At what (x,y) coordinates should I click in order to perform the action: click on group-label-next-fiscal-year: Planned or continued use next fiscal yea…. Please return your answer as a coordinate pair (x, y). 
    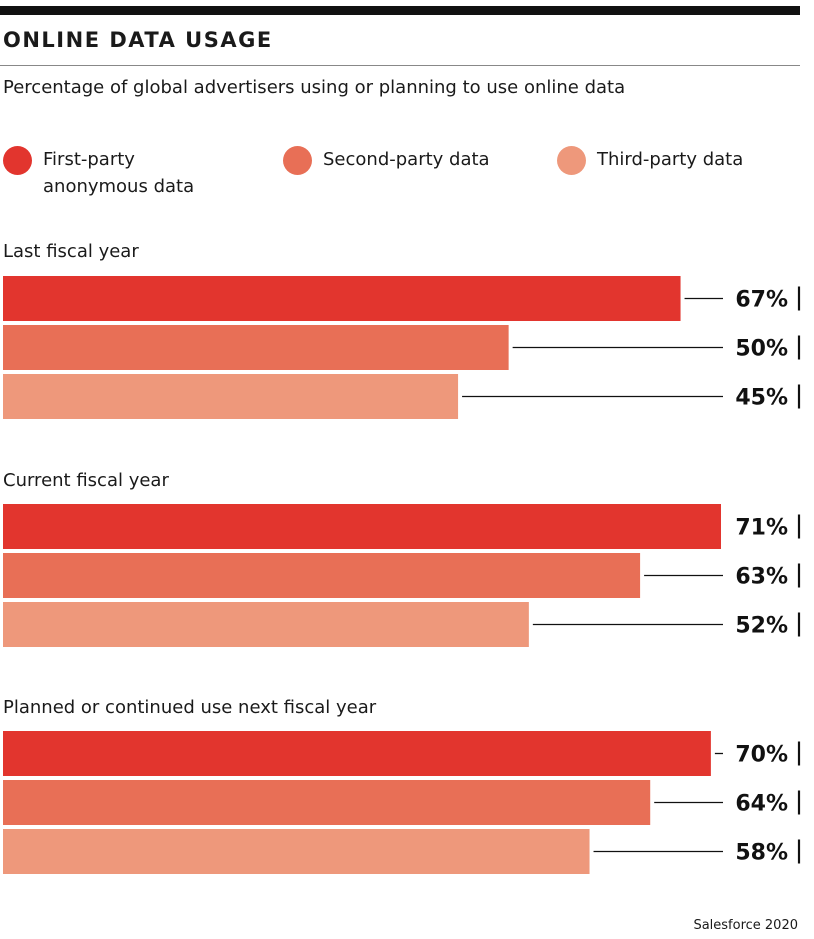
    Looking at the image, I should click on (190, 707).